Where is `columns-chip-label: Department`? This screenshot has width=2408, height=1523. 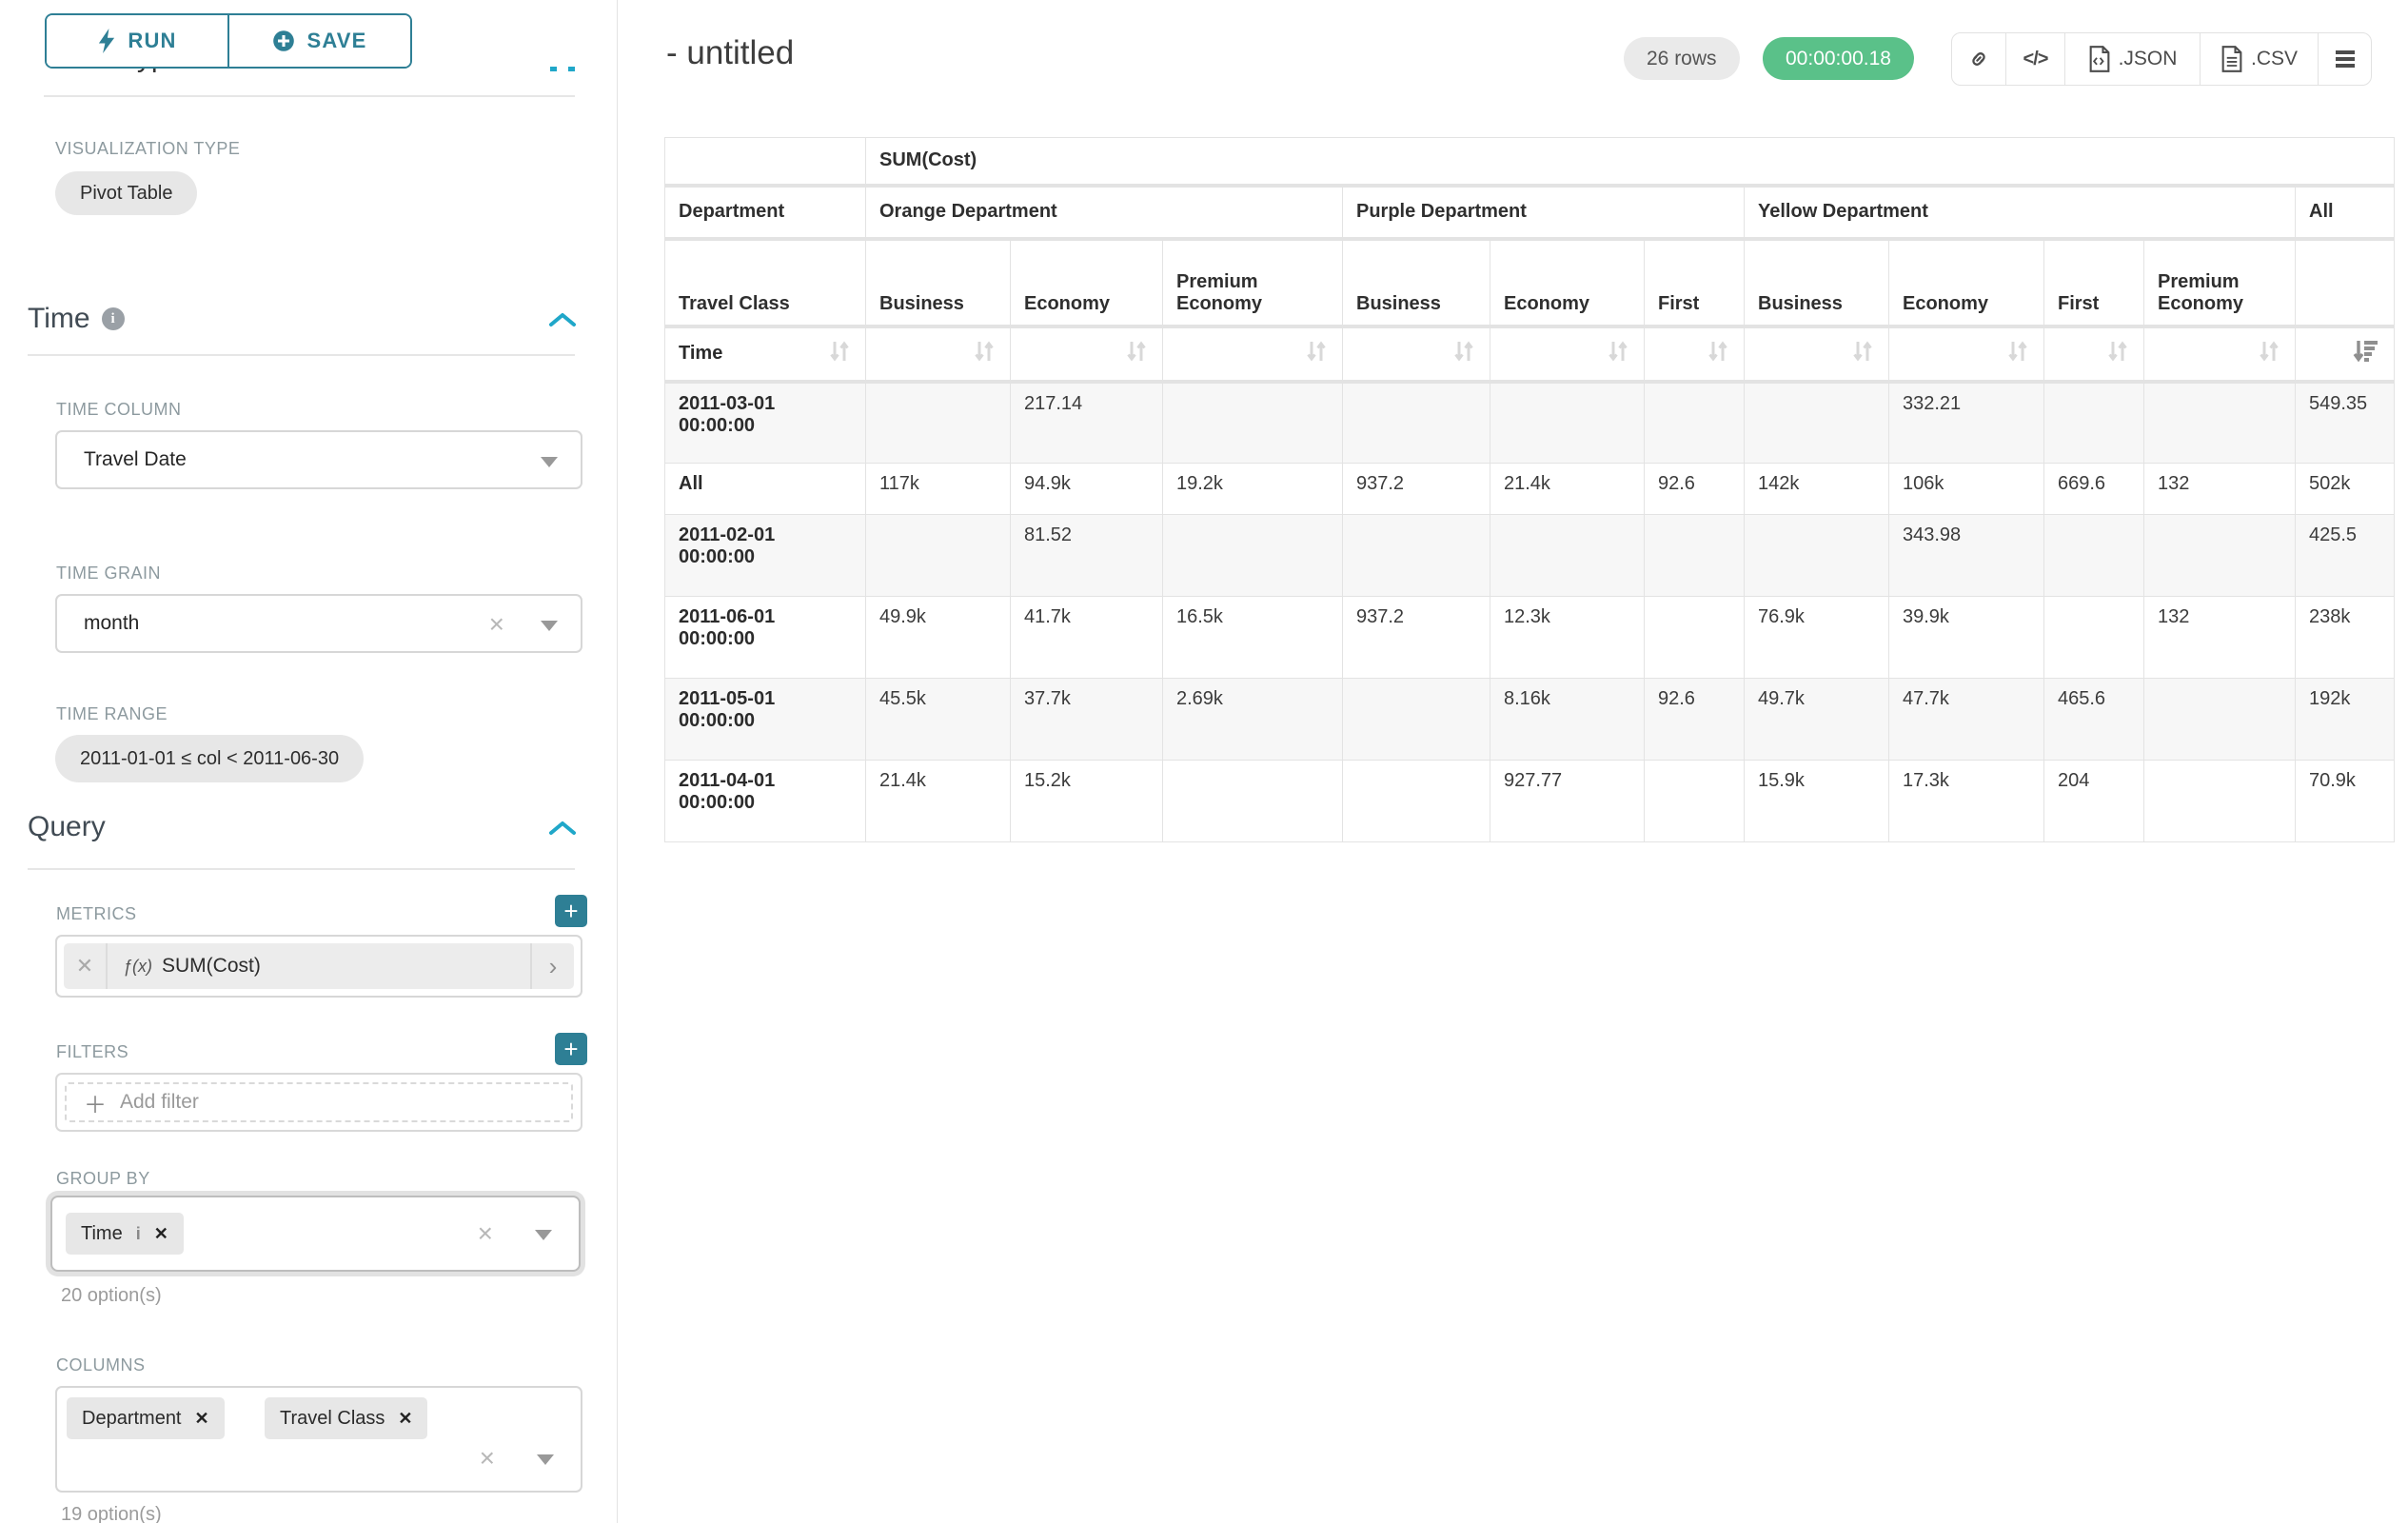
columns-chip-label: Department is located at coordinates (132, 1418).